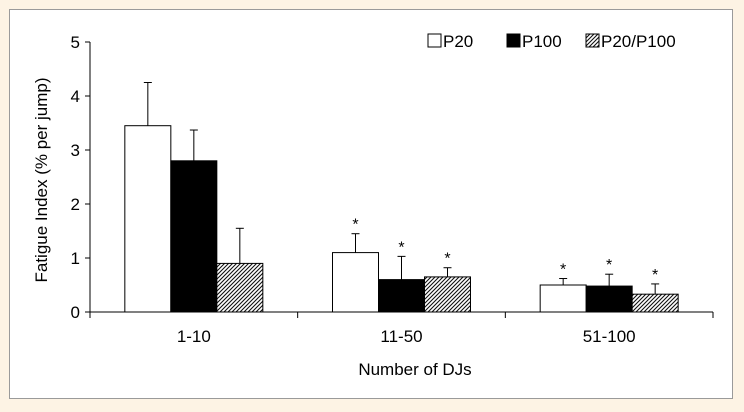  What do you see at coordinates (401, 336) in the screenshot?
I see `x-tick-label: 11-50` at bounding box center [401, 336].